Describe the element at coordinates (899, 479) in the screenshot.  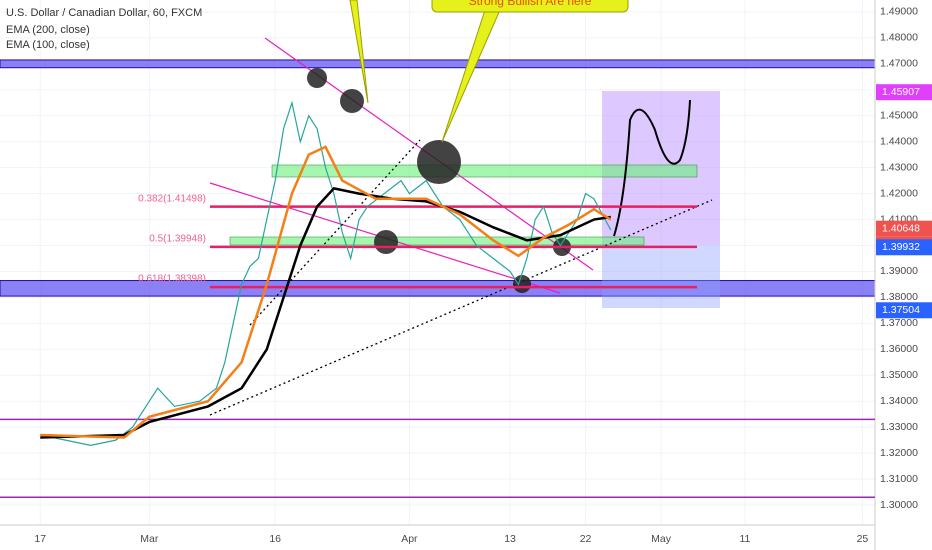
I see `y-tick-label: 1.31000` at that location.